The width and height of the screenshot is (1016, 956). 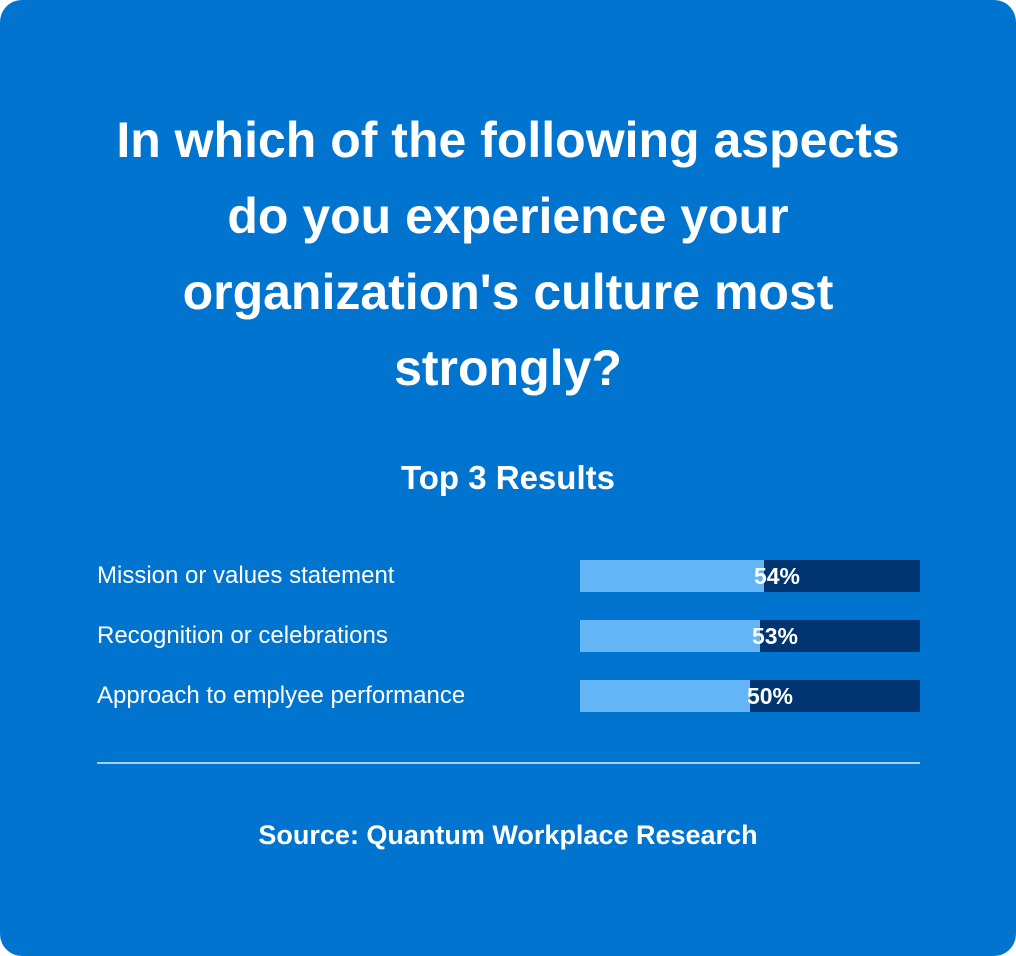 What do you see at coordinates (508, 763) in the screenshot?
I see `divider` at bounding box center [508, 763].